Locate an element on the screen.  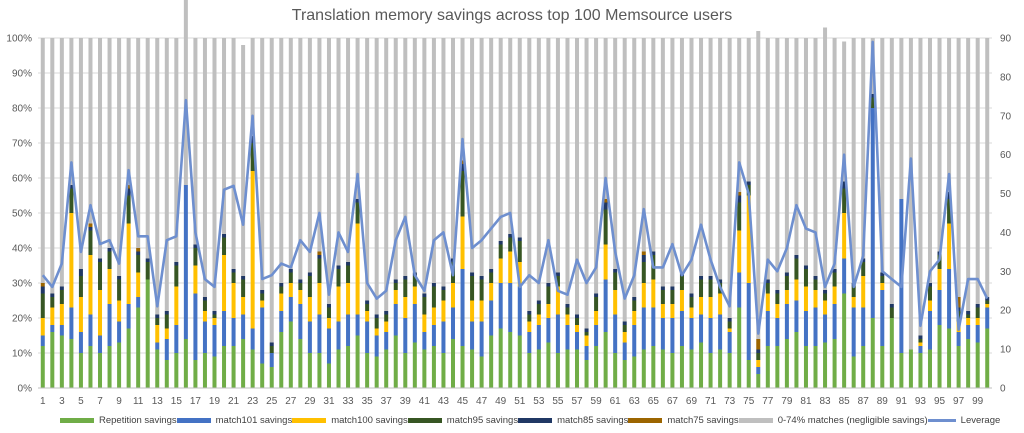
y-tick-label: 90% is located at coordinates (22, 74).